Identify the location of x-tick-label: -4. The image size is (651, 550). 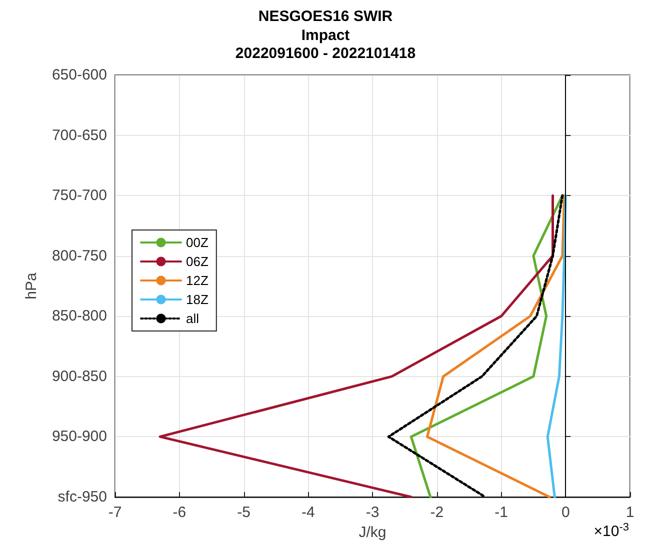
(308, 512).